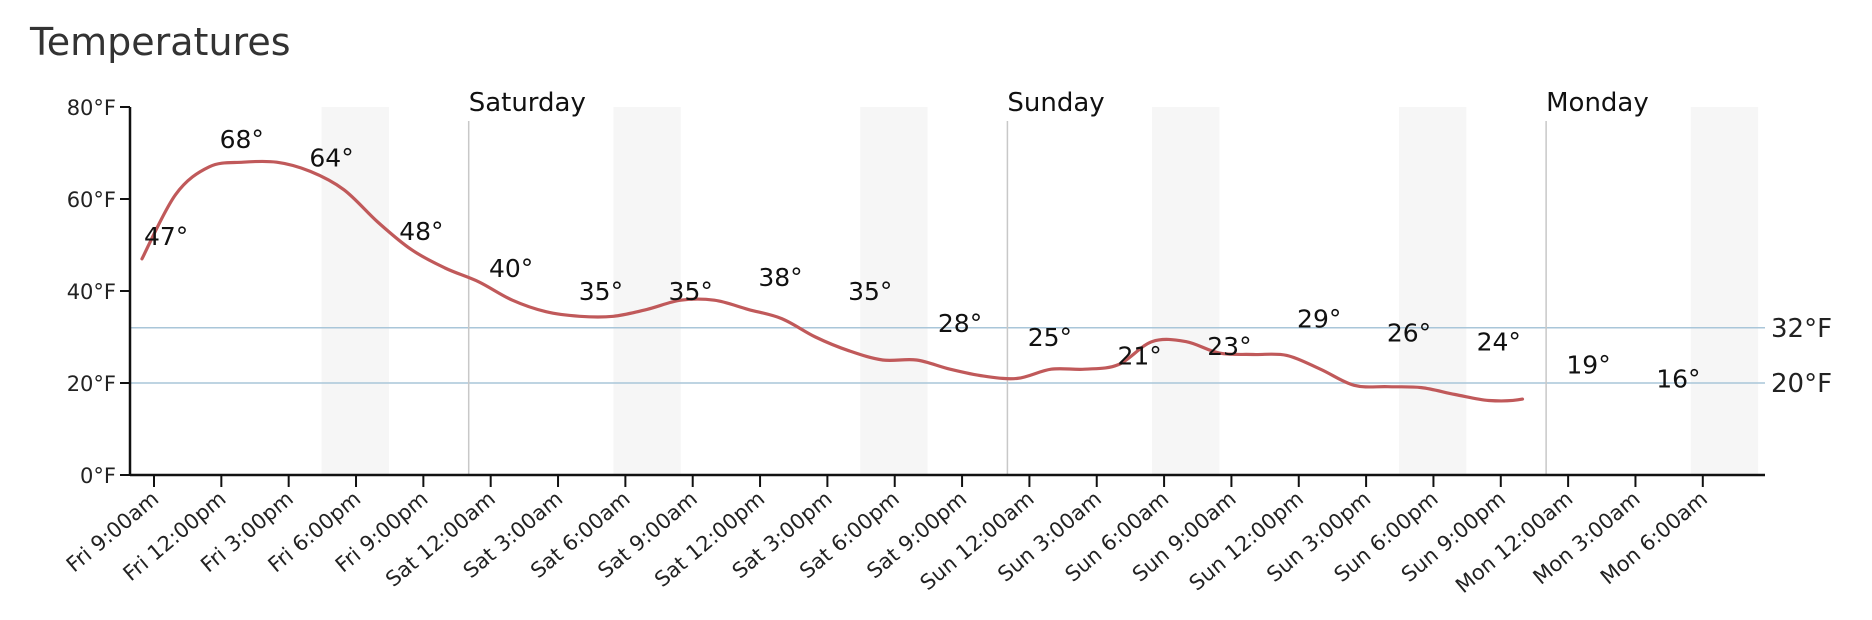 Image resolution: width=1872 pixels, height=620 pixels. What do you see at coordinates (166, 236) in the screenshot?
I see `data-label-0: 47°` at bounding box center [166, 236].